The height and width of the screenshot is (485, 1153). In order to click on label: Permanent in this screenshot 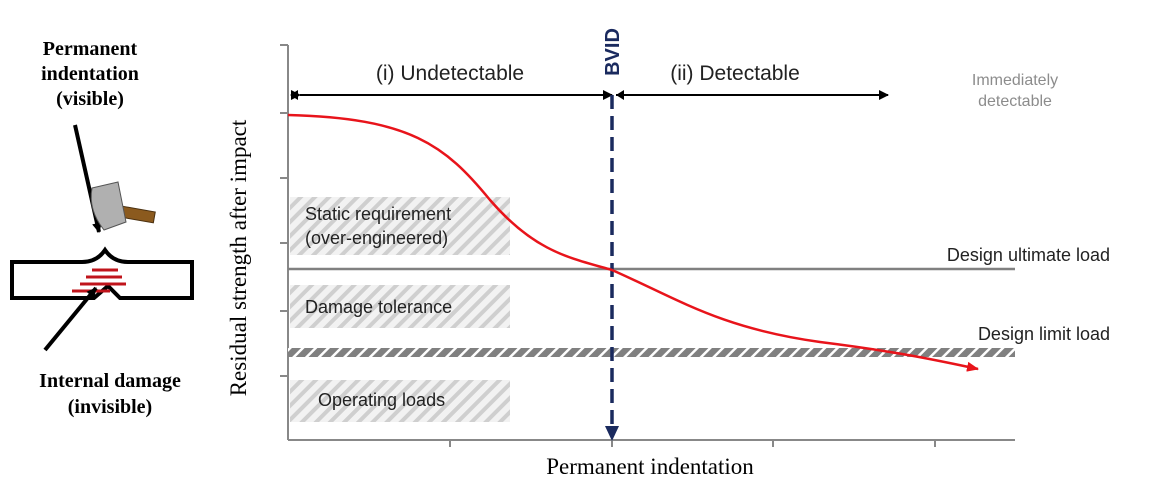, I will do `click(90, 49)`.